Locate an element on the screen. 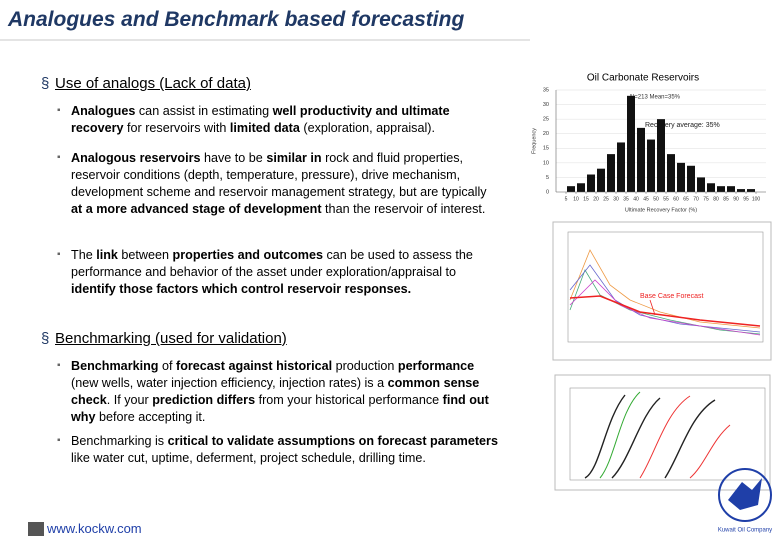 This screenshot has height=540, width=780. base-case is located at coordinates (665, 311).